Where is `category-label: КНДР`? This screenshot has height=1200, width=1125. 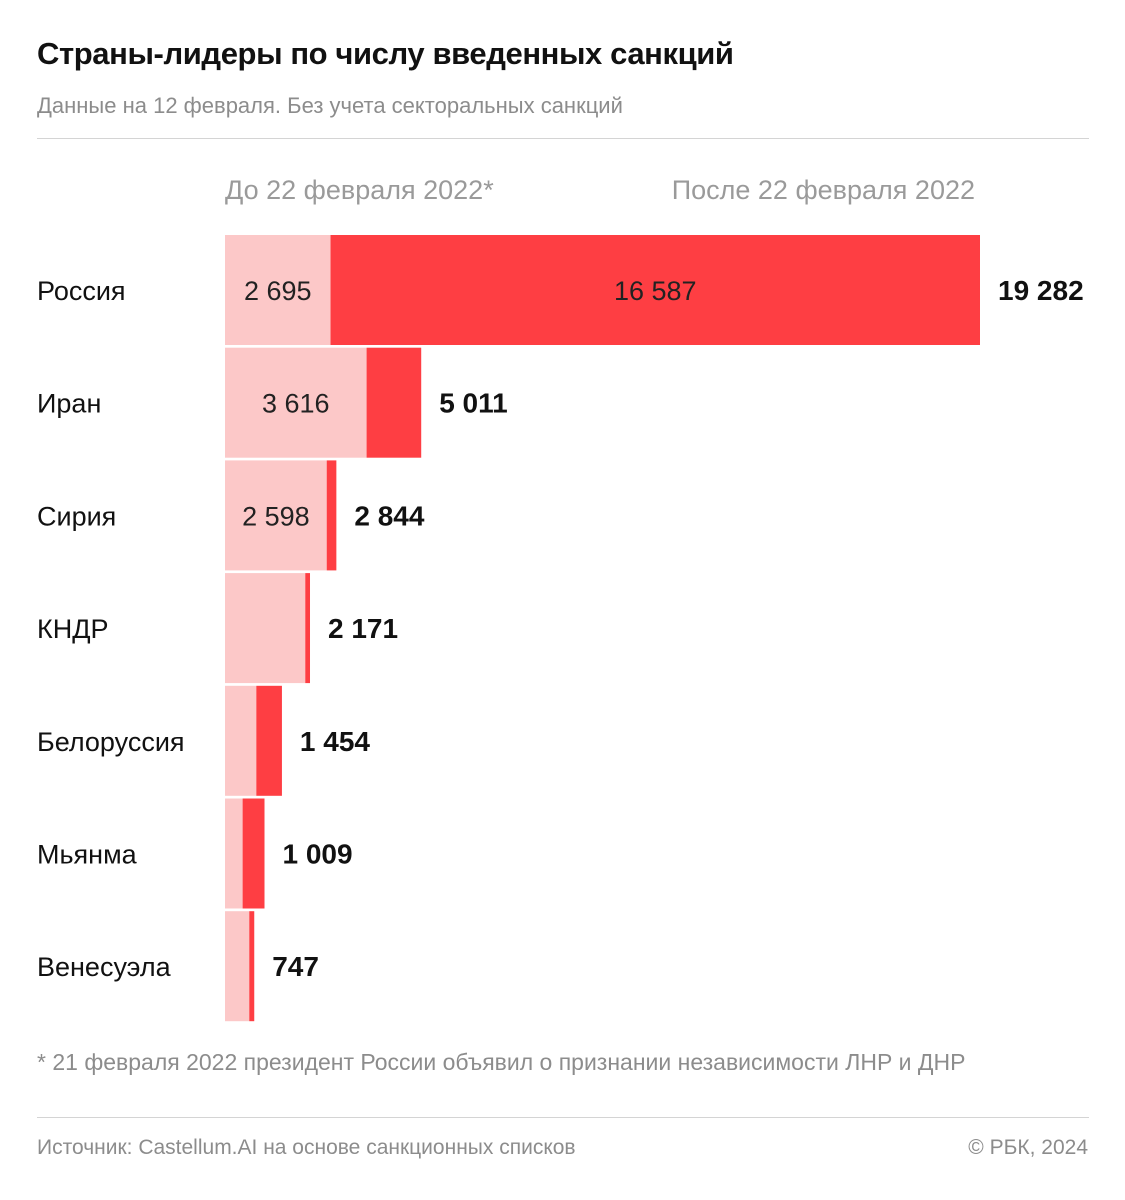 category-label: КНДР is located at coordinates (73, 629).